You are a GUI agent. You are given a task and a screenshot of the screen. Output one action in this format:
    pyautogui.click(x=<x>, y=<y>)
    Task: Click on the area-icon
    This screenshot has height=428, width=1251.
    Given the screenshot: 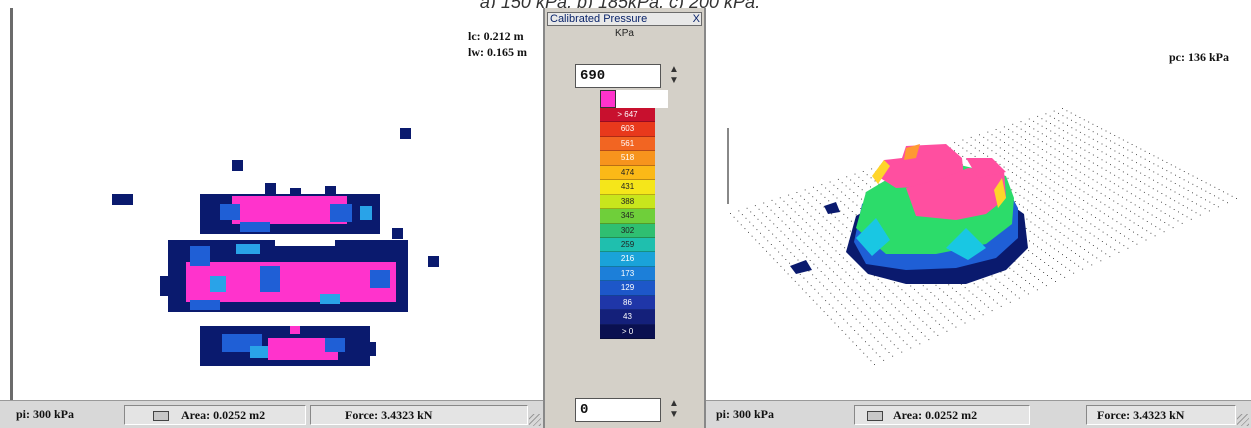 What is the action you would take?
    pyautogui.click(x=161, y=416)
    